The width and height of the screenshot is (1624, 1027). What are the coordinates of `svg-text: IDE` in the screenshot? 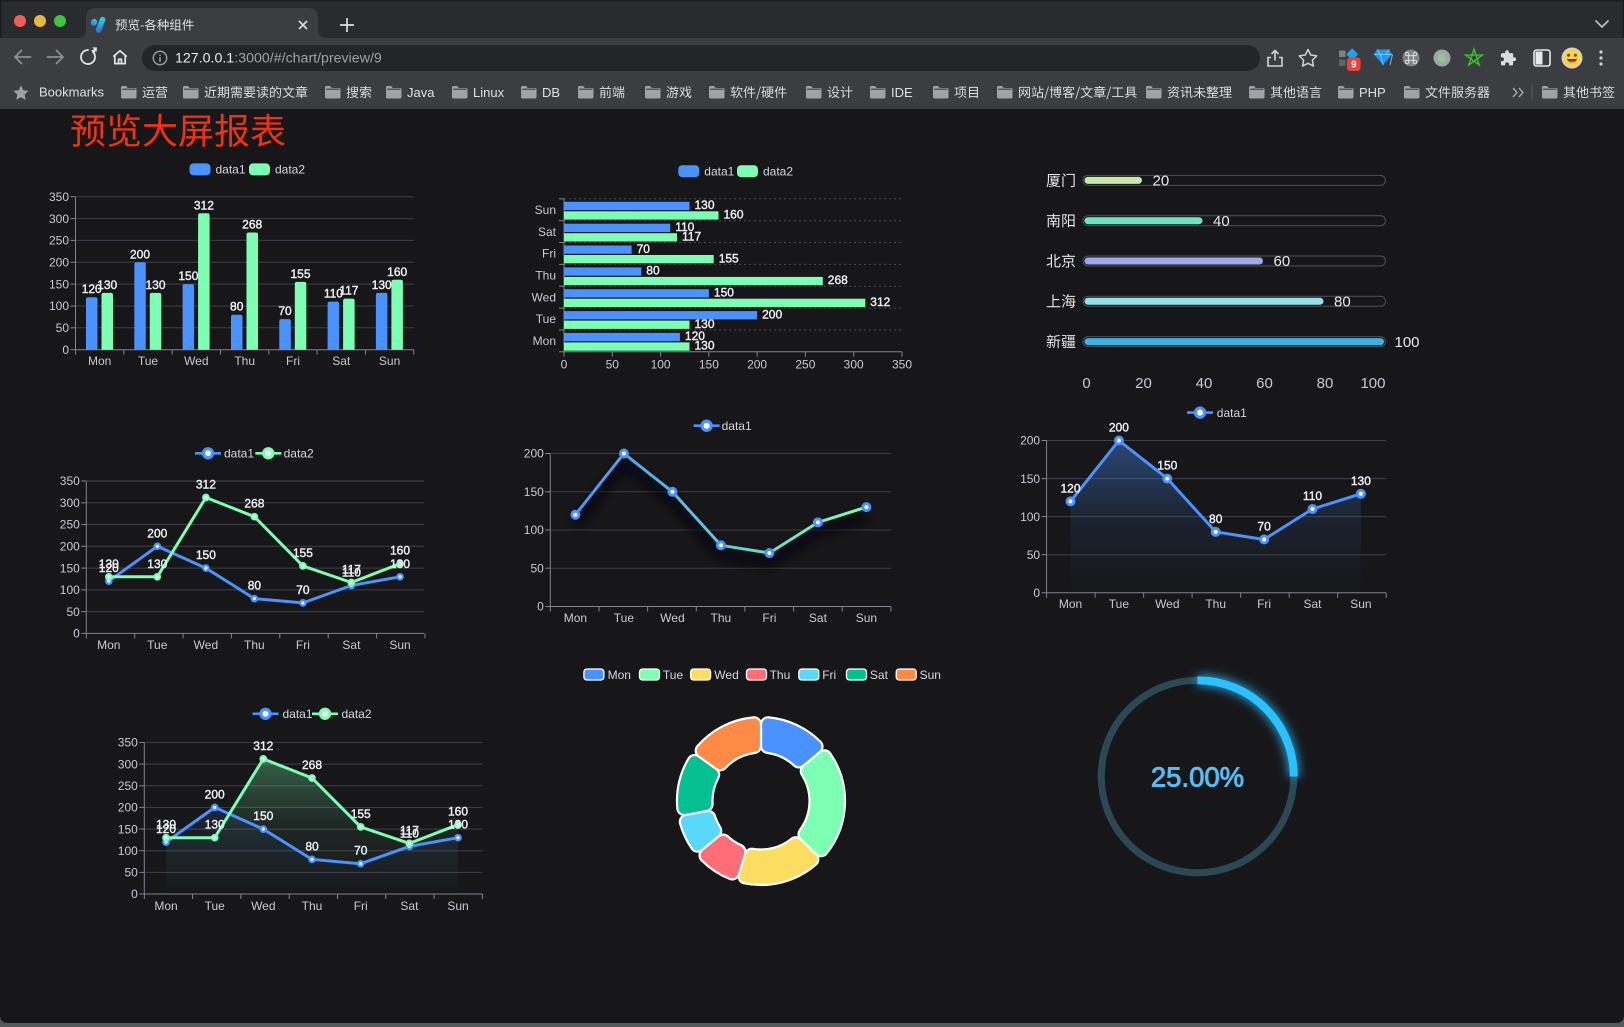 It's located at (902, 92).